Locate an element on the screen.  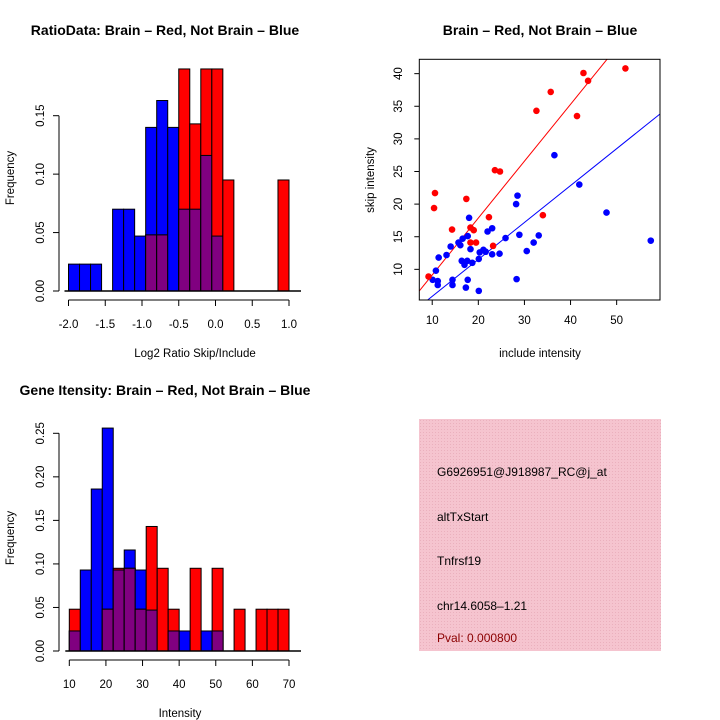
x-tick-label: -0.5 is located at coordinates (179, 325).